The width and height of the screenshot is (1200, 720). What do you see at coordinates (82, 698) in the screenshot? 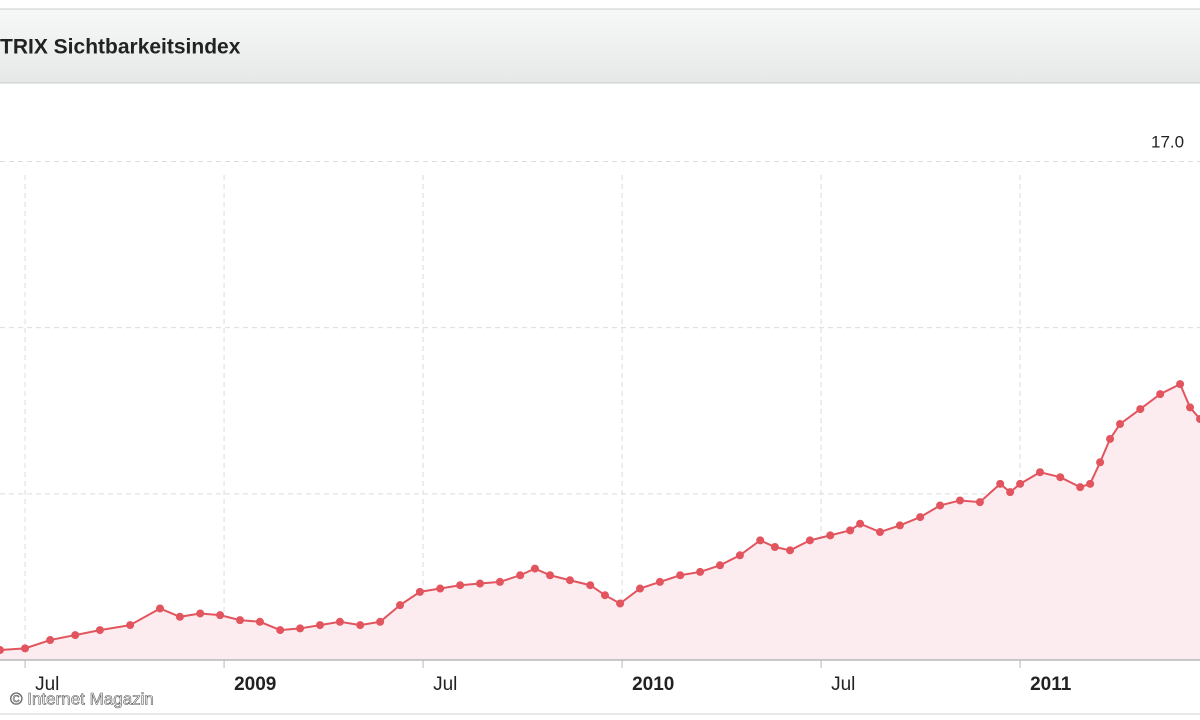
I see `watermark: © Internet Magazin` at bounding box center [82, 698].